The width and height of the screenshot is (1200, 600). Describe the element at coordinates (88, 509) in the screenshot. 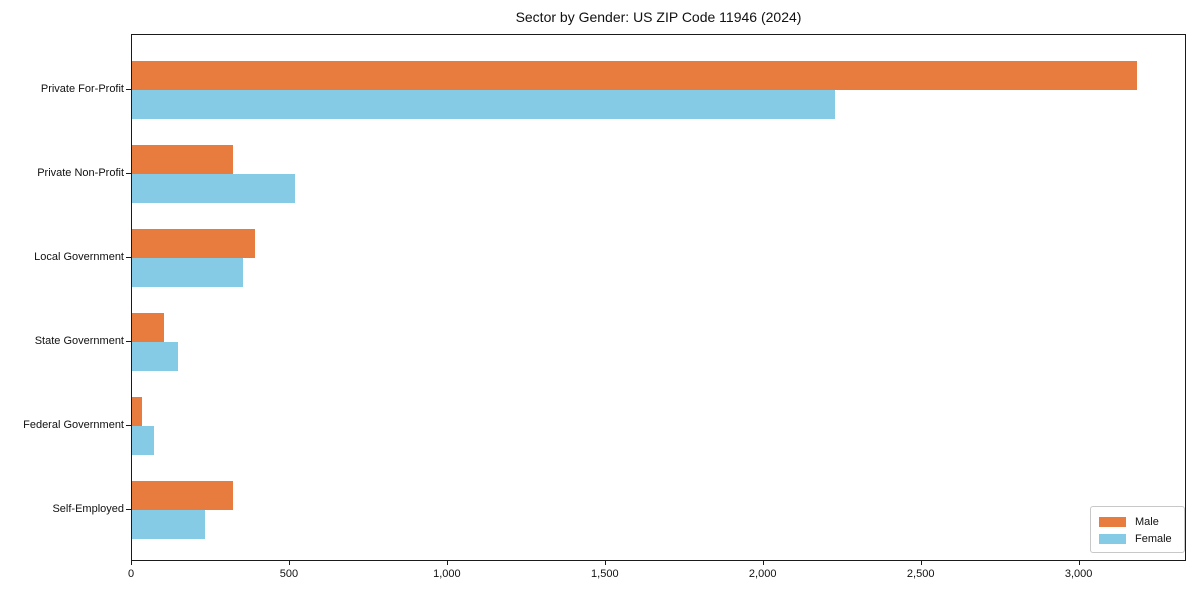

I see `y-tick-label: Self-Employed` at that location.